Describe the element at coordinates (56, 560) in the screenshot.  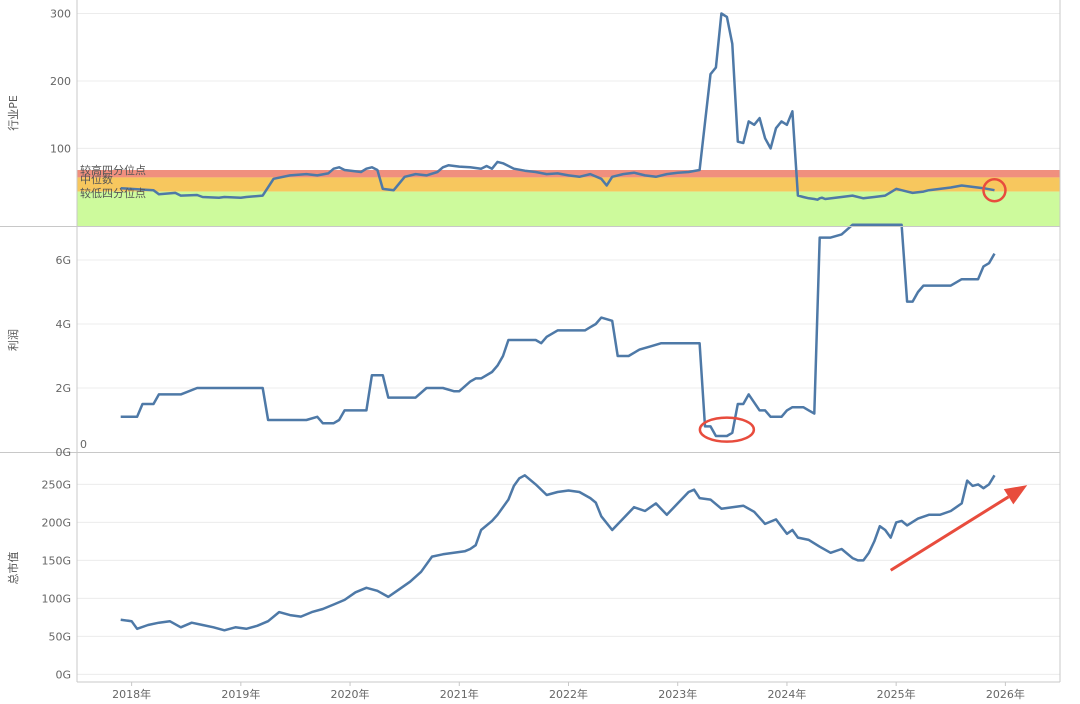
I see `panel-3-y-tick-label: 150G` at that location.